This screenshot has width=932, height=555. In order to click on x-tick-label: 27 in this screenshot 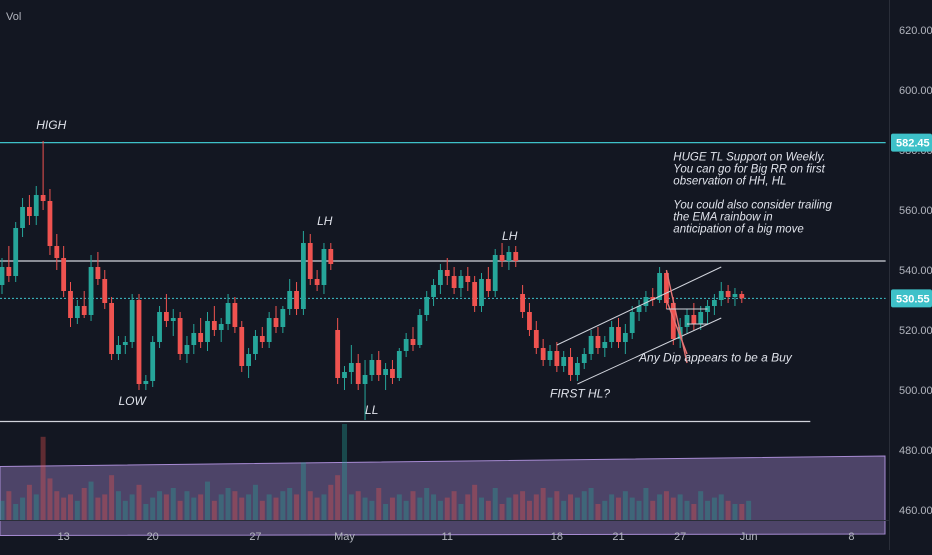, I will do `click(680, 537)`.